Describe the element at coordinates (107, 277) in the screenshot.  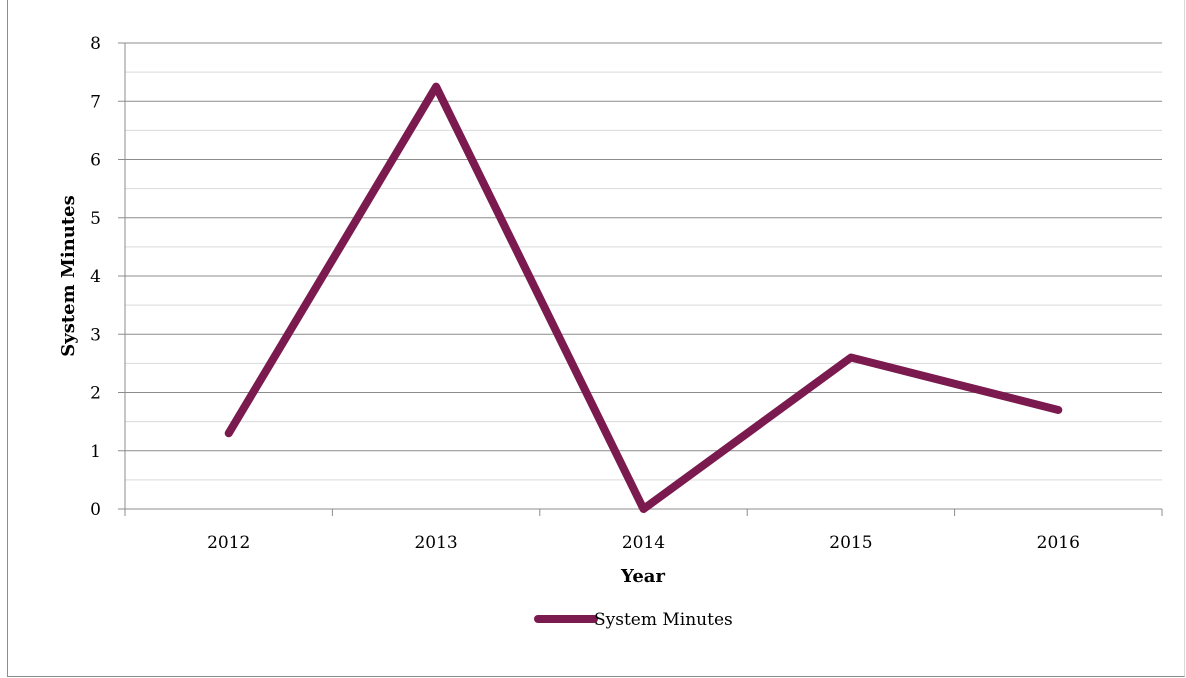
I see `y-axis-ticks: 0 1 2 3 4 5 6 7 8` at that location.